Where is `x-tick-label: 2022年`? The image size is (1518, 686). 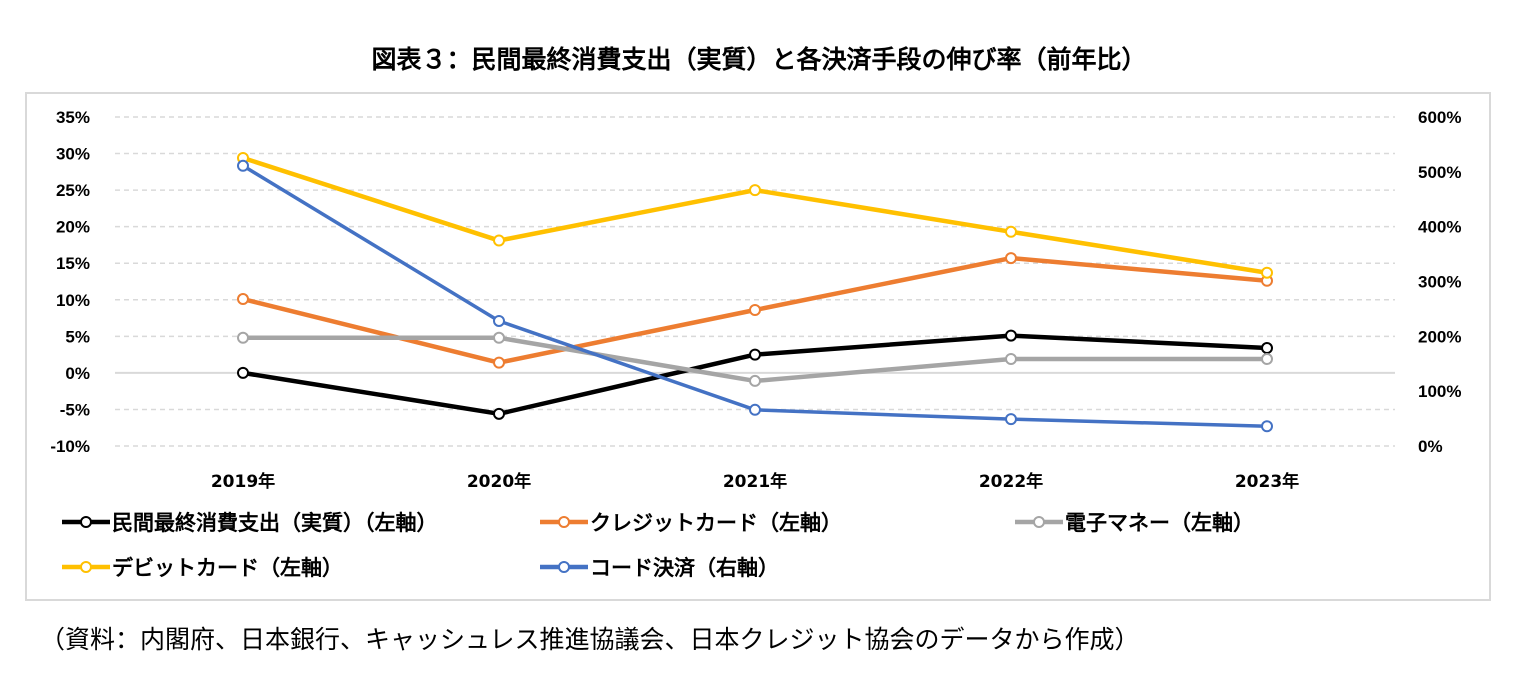
x-tick-label: 2022年 is located at coordinates (1011, 481).